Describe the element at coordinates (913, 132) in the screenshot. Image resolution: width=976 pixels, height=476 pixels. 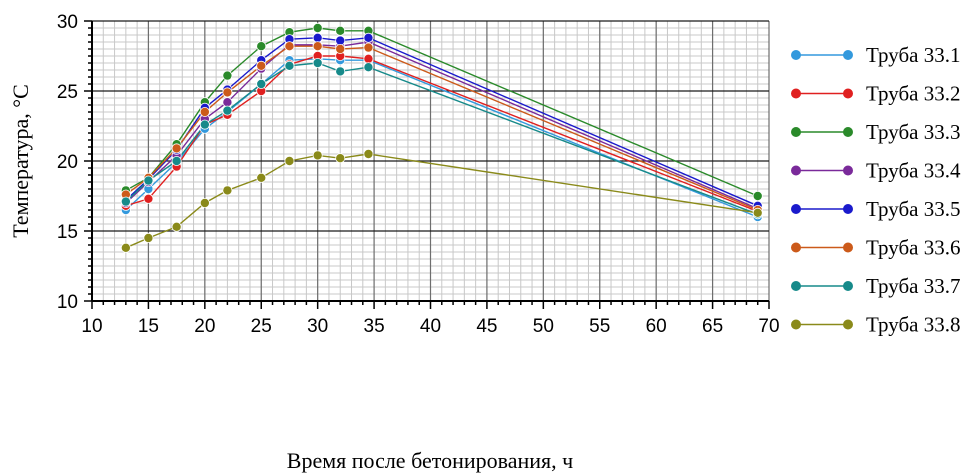
I see `legend-label: Труба 33.3` at that location.